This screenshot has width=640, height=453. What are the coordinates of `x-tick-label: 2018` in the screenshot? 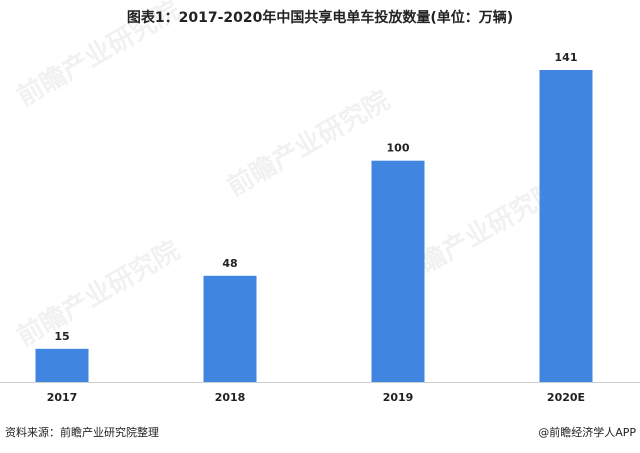 It's located at (230, 397).